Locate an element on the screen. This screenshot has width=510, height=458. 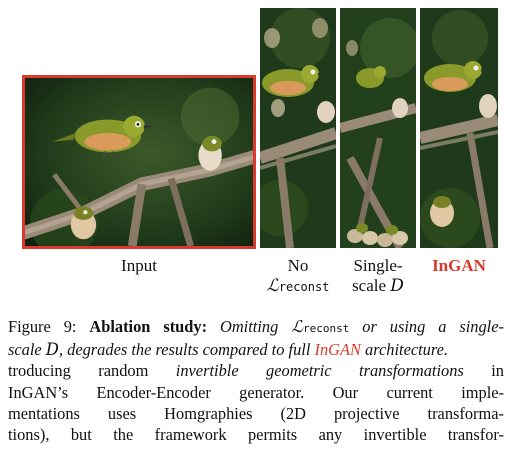
caption-single-scale-d: Single- scale D is located at coordinates (378, 276).